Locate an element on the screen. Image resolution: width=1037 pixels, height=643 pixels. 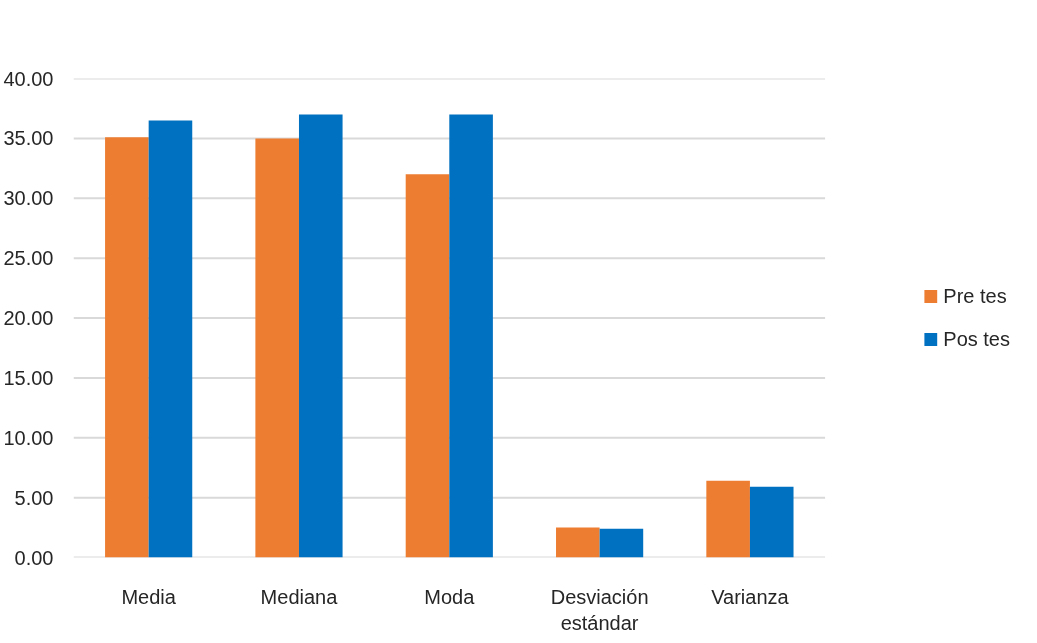
legend-label: Pos tes is located at coordinates (976, 339).